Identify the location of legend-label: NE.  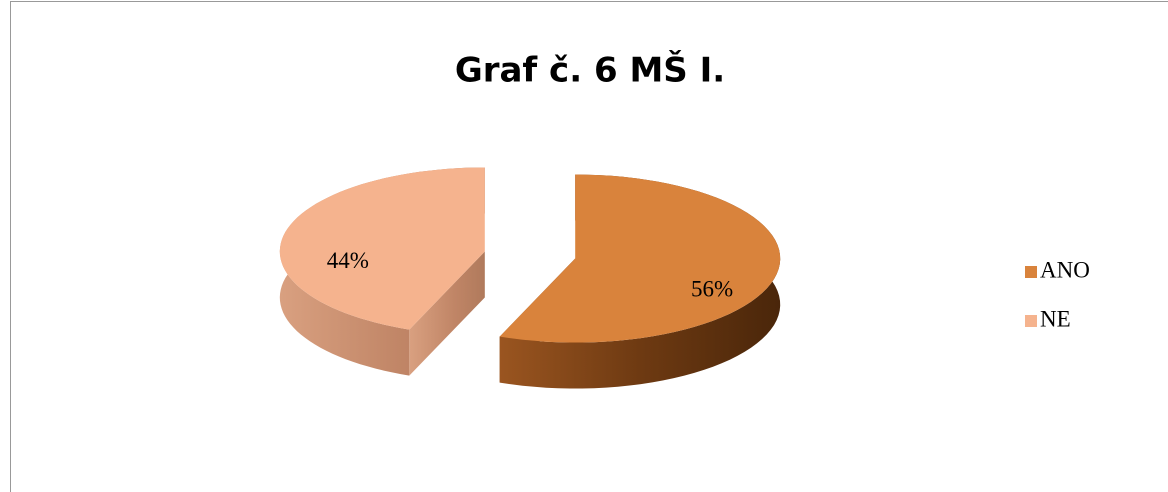
(1055, 318).